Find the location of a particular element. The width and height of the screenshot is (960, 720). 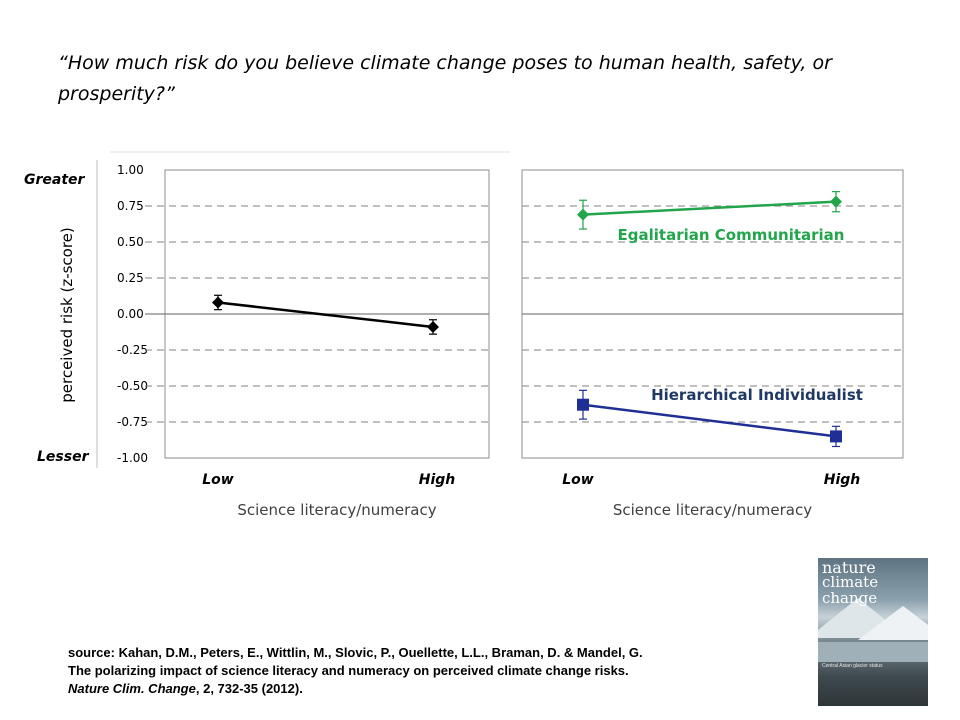

y-tick-label: 0.75 is located at coordinates (130, 206).